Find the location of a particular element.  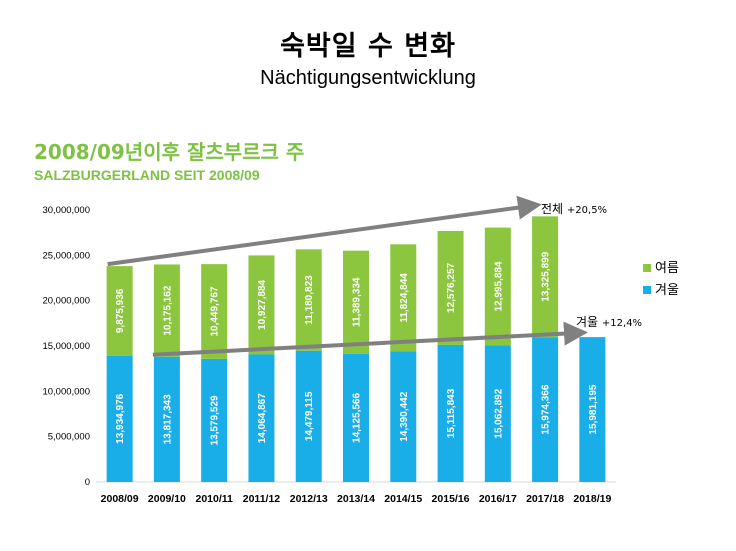

data-label-winter: 13,817,343 is located at coordinates (167, 419).